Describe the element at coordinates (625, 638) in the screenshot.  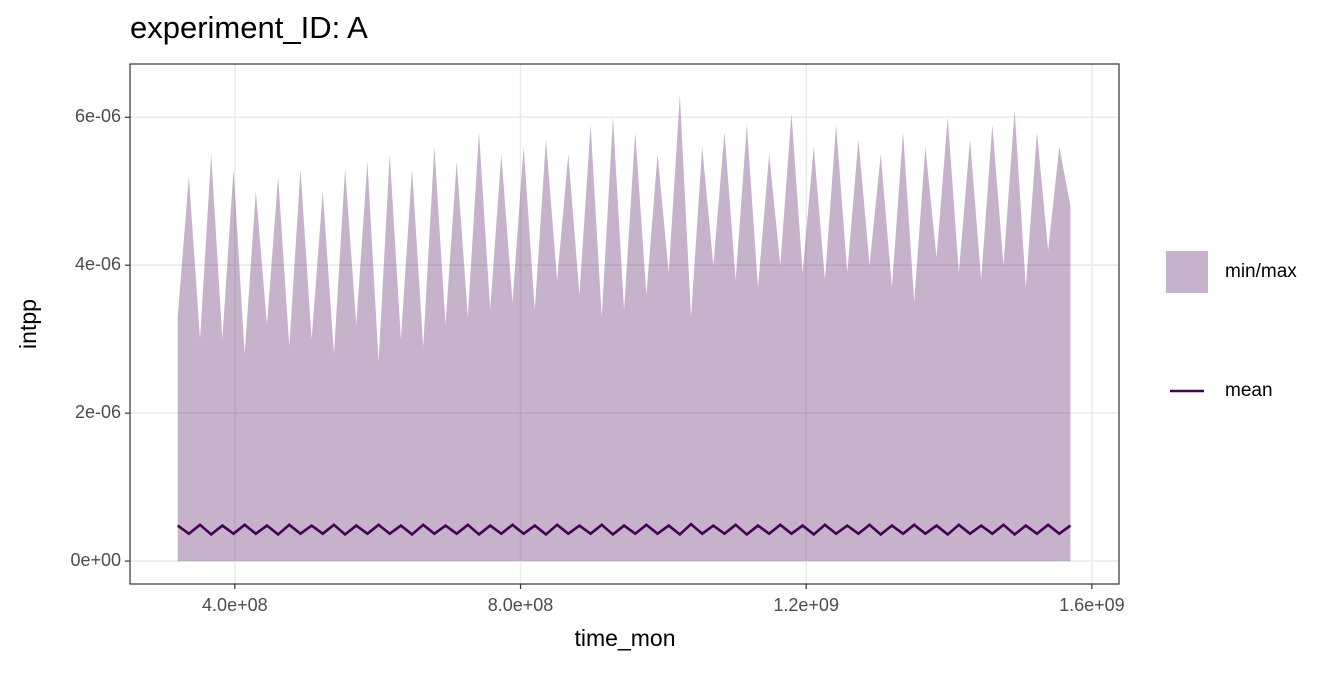
I see `x-axis-title: time_mon` at that location.